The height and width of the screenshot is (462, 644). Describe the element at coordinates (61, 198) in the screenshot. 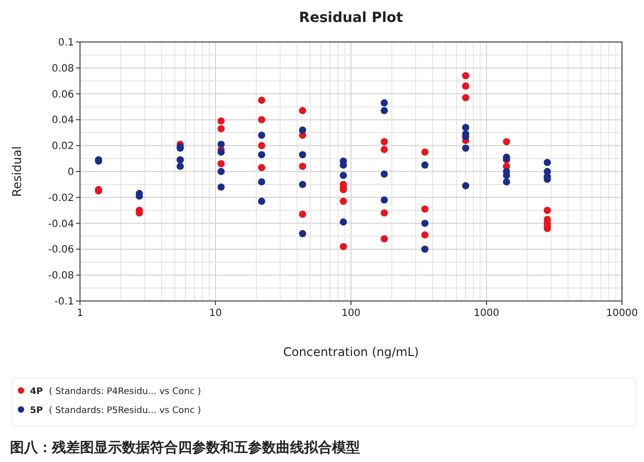

I see `y-tick-label: -0.02` at that location.